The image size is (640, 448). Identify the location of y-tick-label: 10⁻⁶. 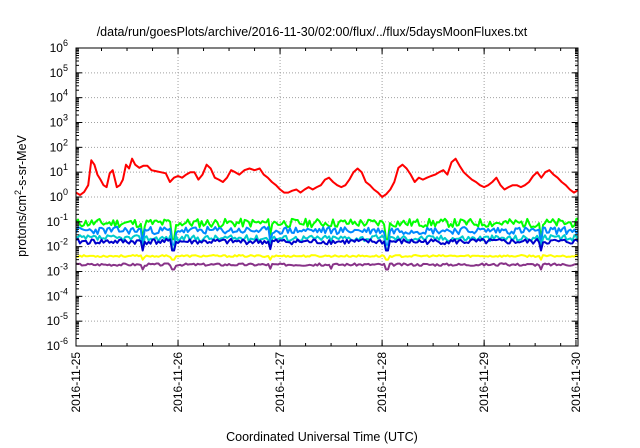
(57, 344).